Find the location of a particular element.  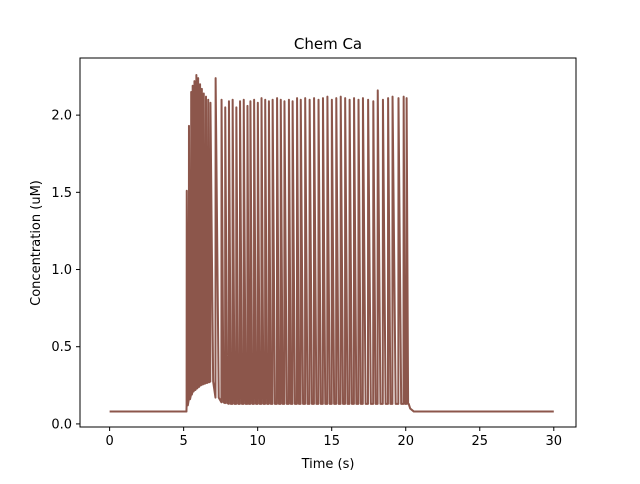

y-tick-label: 1.0 is located at coordinates (61, 270).